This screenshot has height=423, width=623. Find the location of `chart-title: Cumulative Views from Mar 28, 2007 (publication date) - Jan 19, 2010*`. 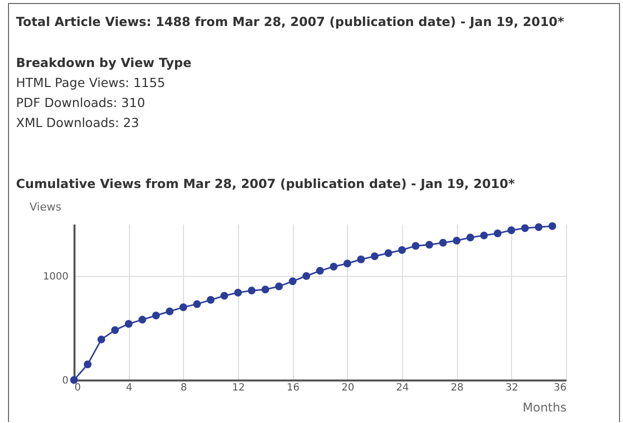

chart-title: Cumulative Views from Mar 28, 2007 (publication date) - Jan 19, 2010* is located at coordinates (265, 183).